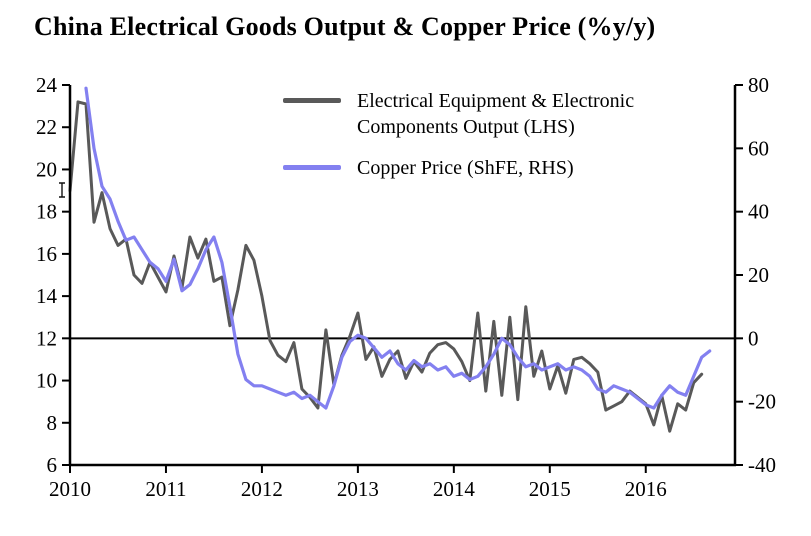  What do you see at coordinates (46, 127) in the screenshot?
I see `left-axis-tick-label: 22` at bounding box center [46, 127].